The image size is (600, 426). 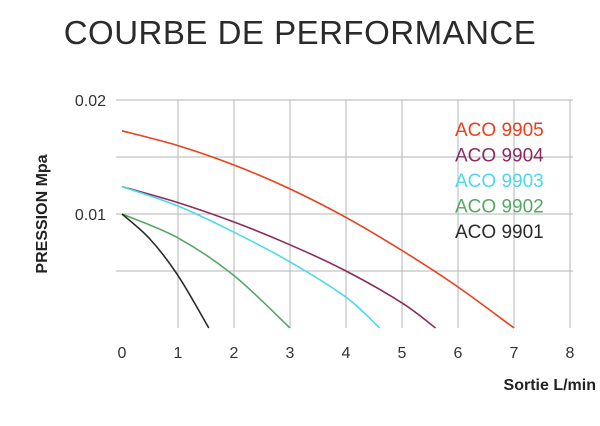 What do you see at coordinates (90, 101) in the screenshot?
I see `y-tick-label: 0.02` at bounding box center [90, 101].